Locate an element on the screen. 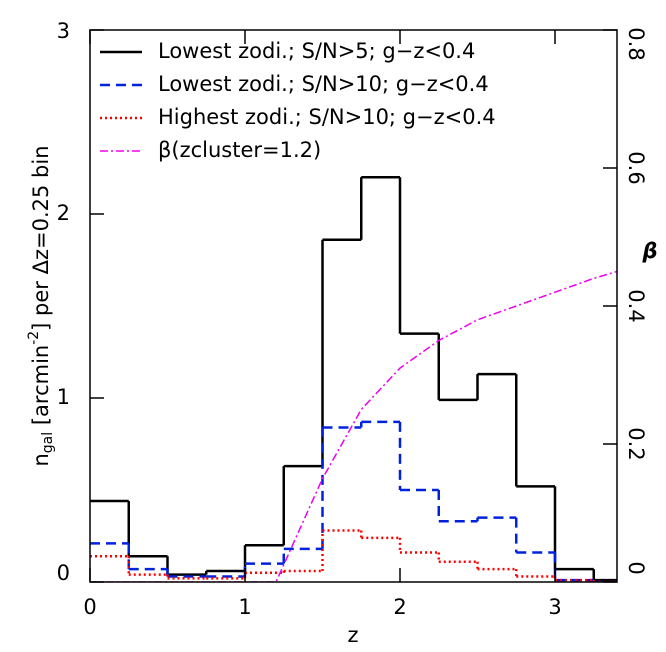  y2-tick-label: 0 is located at coordinates (636, 567).